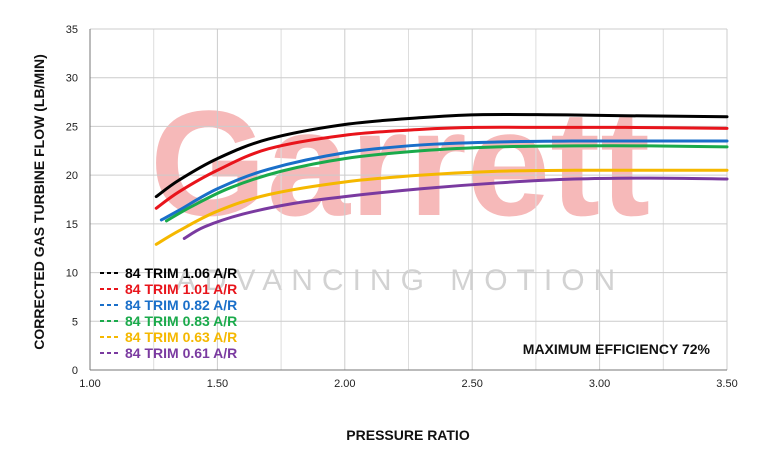  Describe the element at coordinates (72, 127) in the screenshot. I see `y-tick-label: 25` at that location.